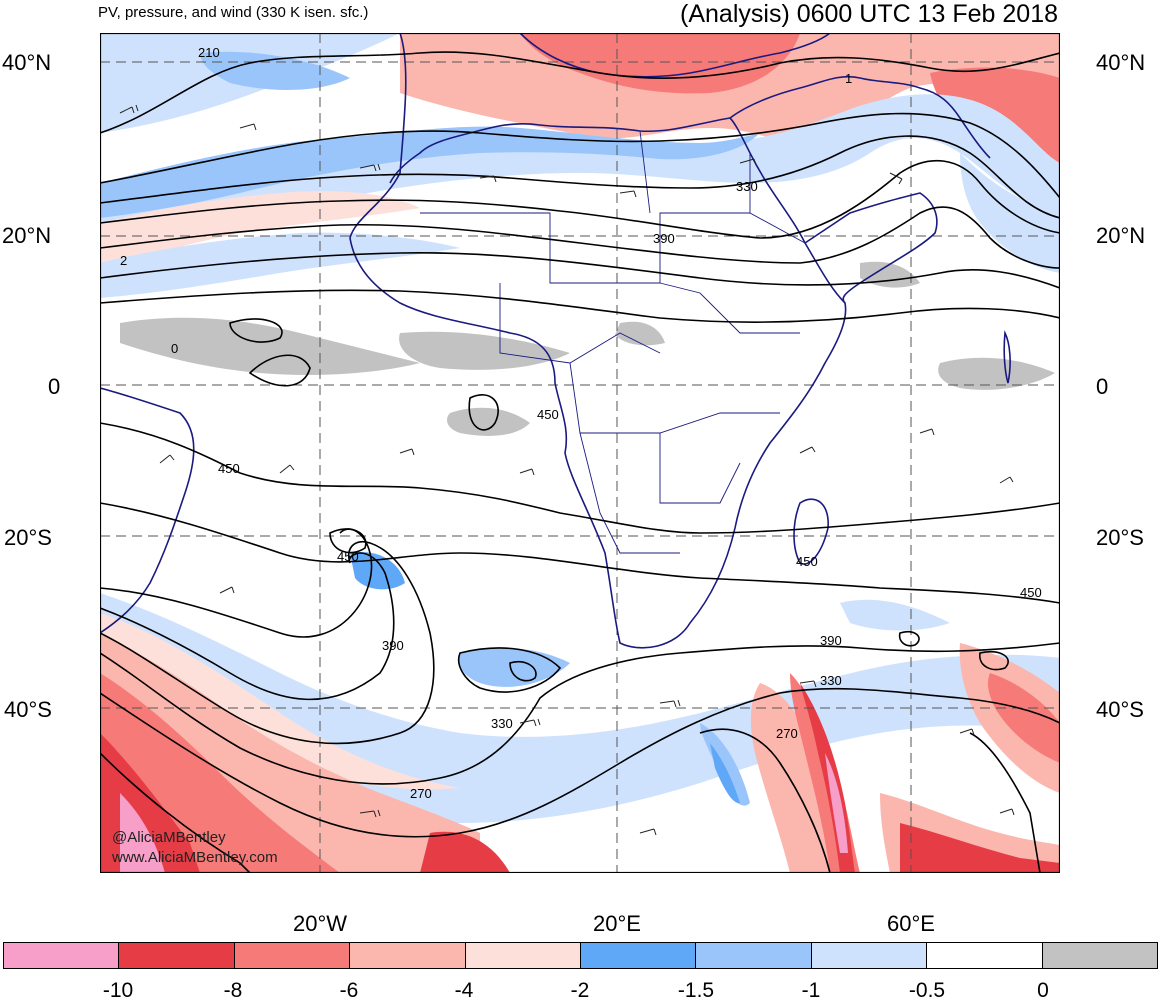  I want to click on lat-label-20n-left: 20°N, so click(27, 235).